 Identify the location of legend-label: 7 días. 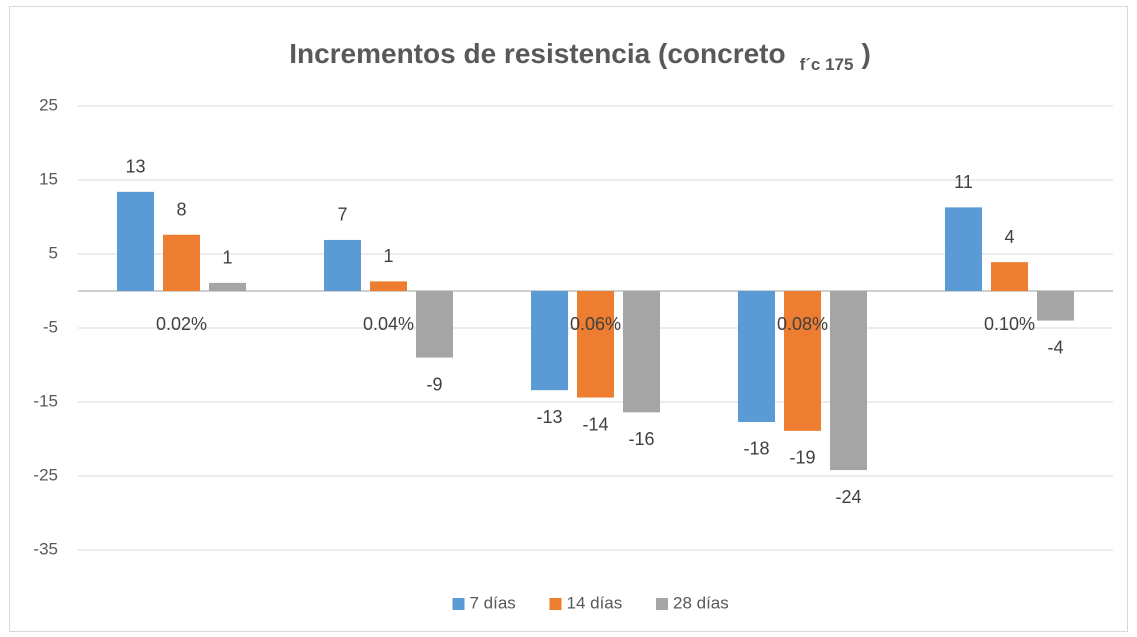
(493, 602).